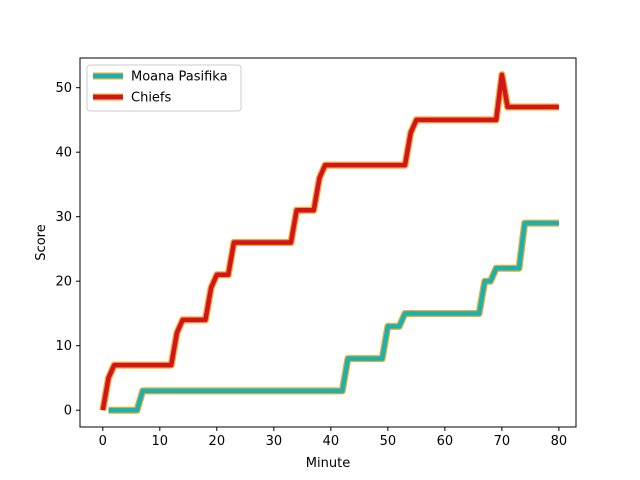 This screenshot has width=640, height=480. Describe the element at coordinates (160, 441) in the screenshot. I see `x-tick-label: 10` at that location.